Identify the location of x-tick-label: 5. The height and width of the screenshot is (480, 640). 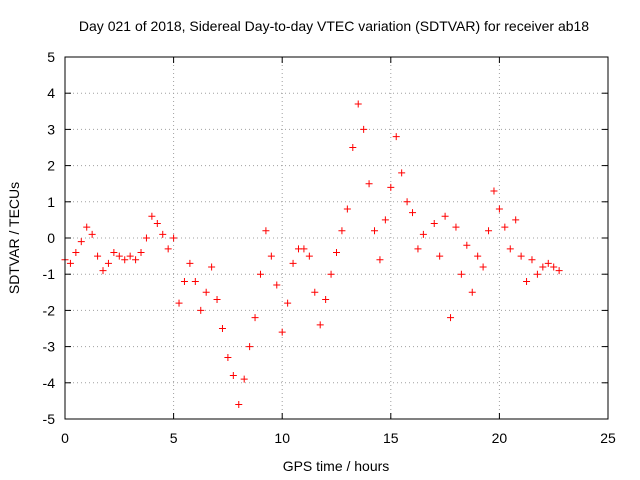
(174, 438).